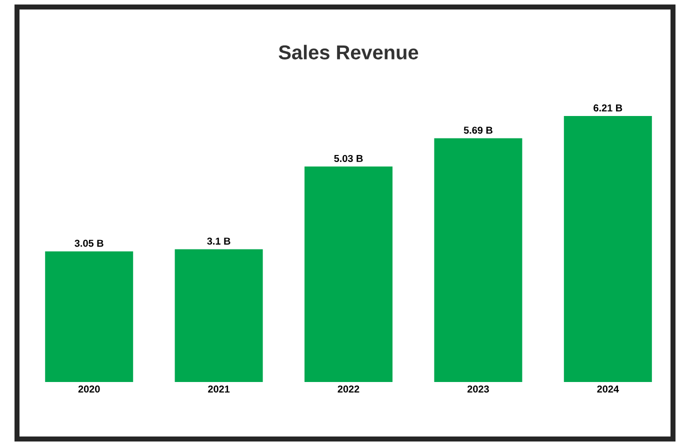  Describe the element at coordinates (89, 243) in the screenshot. I see `data-label: 3.05 B` at that location.